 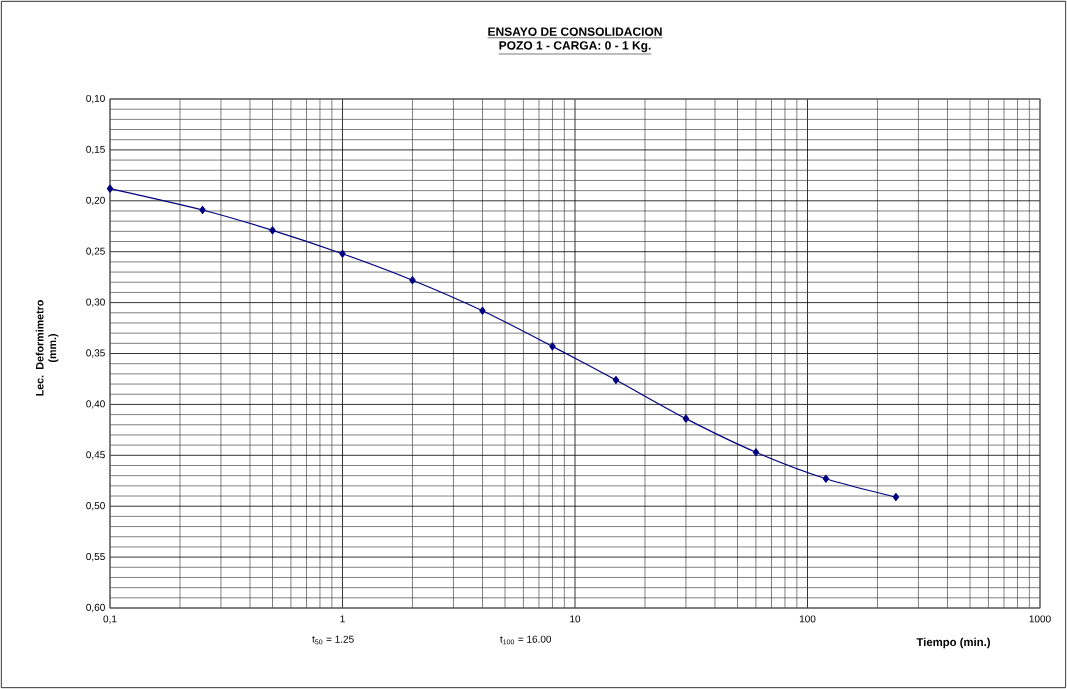 What do you see at coordinates (807, 619) in the screenshot?
I see `x-tick-label: 100` at bounding box center [807, 619].